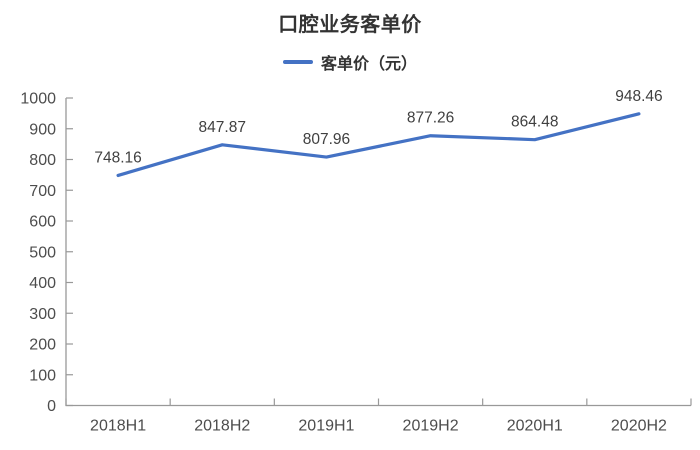 This screenshot has height=450, width=700. What do you see at coordinates (431, 426) in the screenshot?
I see `x-axis-tick-label: 2019H2` at bounding box center [431, 426].